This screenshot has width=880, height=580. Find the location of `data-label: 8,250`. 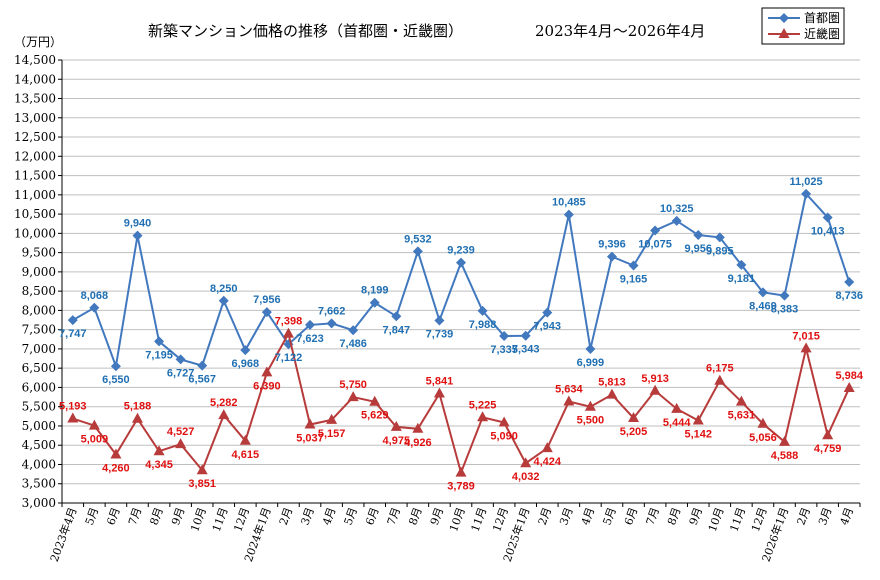

data-label: 8,250 is located at coordinates (224, 289).